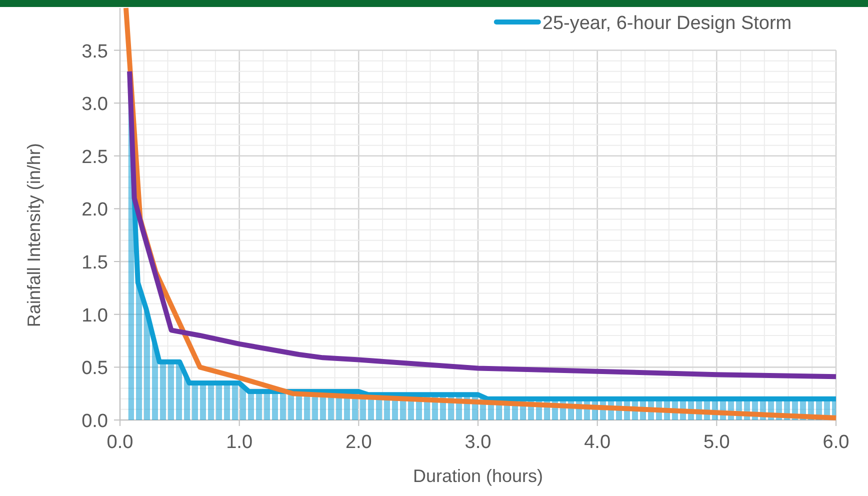 The width and height of the screenshot is (868, 496). What do you see at coordinates (358, 442) in the screenshot?
I see `x-tick-label: 2.0` at bounding box center [358, 442].